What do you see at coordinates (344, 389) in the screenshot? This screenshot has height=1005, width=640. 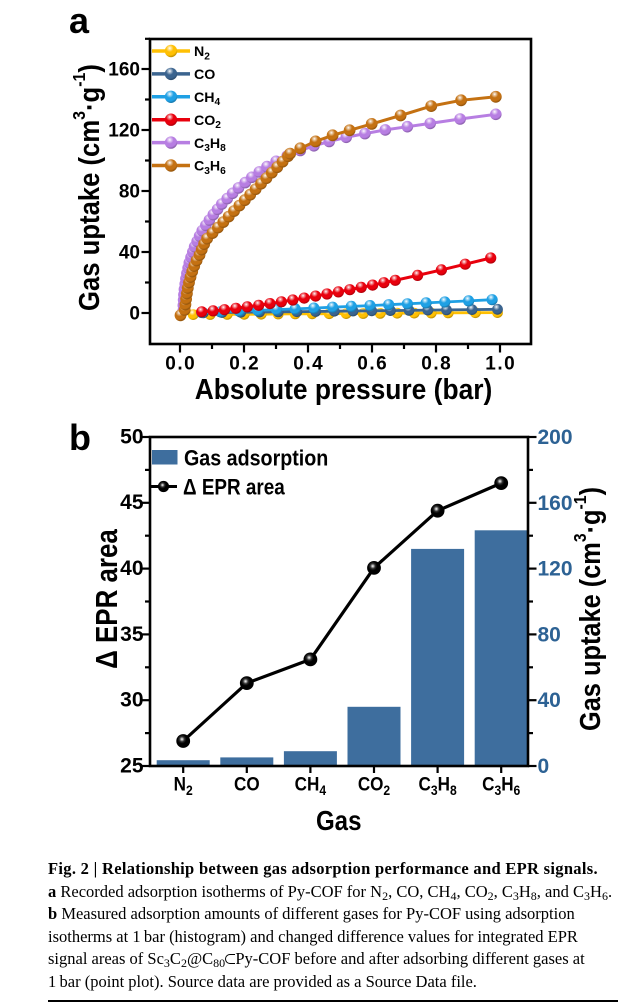 I see `svg-text: Absolute pressure (bar)` at bounding box center [344, 389].